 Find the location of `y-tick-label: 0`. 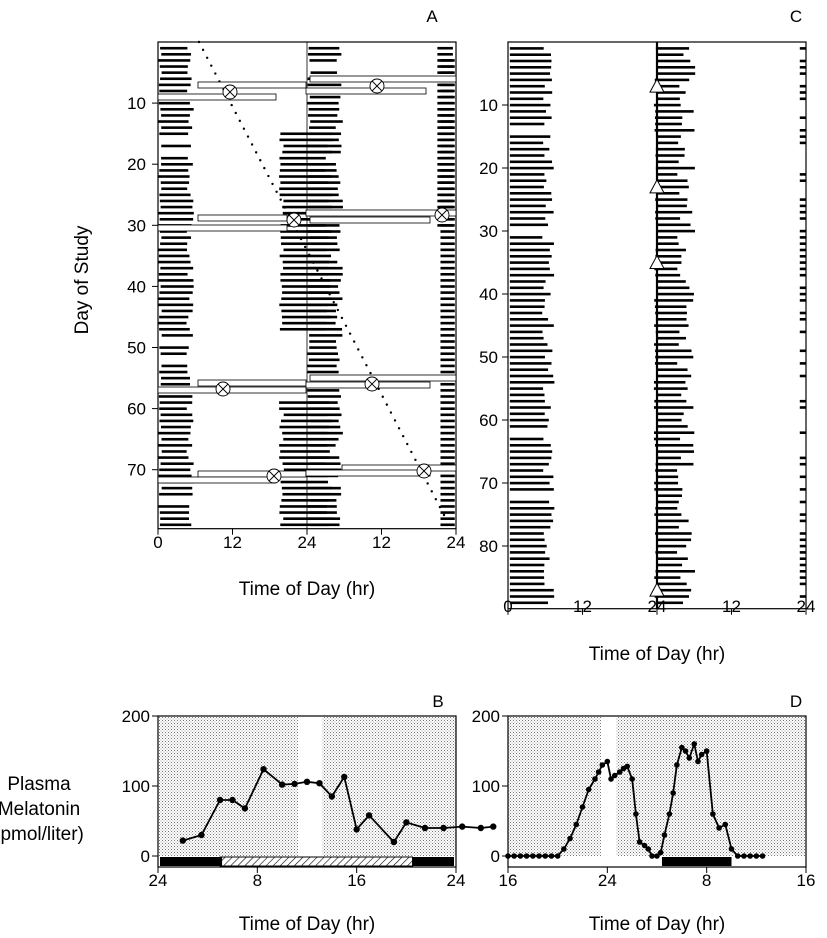

y-tick-label: 0 is located at coordinates (145, 856).